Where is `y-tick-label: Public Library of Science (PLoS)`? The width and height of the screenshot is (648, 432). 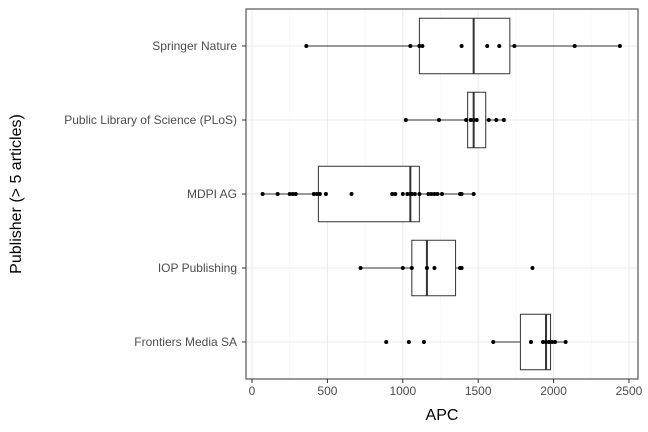
y-tick-label: Public Library of Science (PLoS) is located at coordinates (150, 120).